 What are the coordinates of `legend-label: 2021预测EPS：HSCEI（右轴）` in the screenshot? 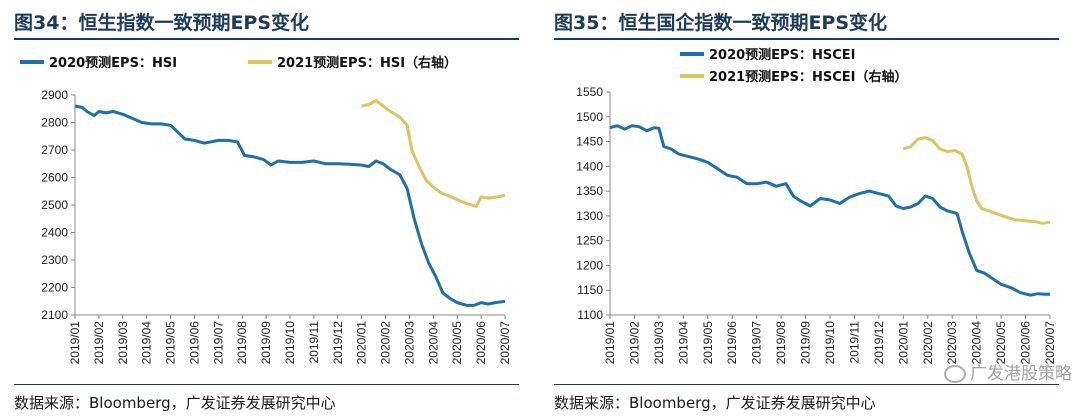 It's located at (808, 77).